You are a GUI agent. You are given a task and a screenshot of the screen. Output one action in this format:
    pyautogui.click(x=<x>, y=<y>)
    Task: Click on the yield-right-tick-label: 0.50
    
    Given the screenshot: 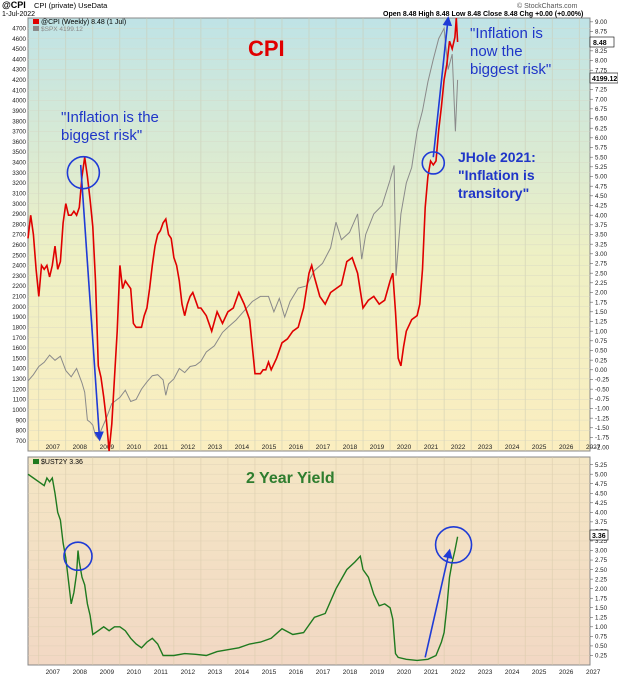 What is the action you would take?
    pyautogui.click(x=601, y=646)
    